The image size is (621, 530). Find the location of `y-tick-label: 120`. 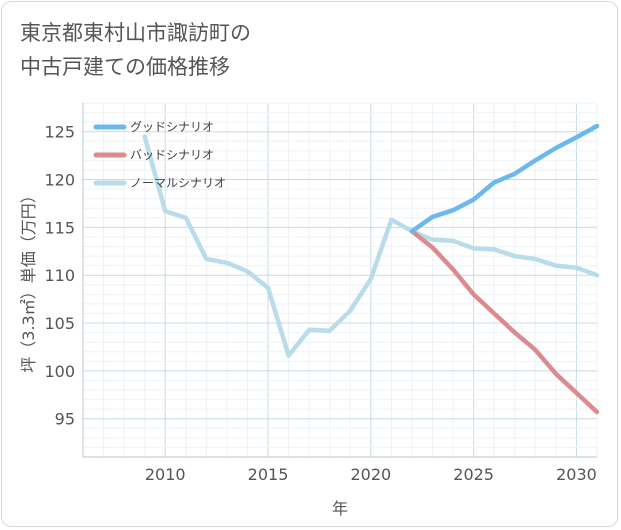

y-tick-label: 120 is located at coordinates (59, 180).